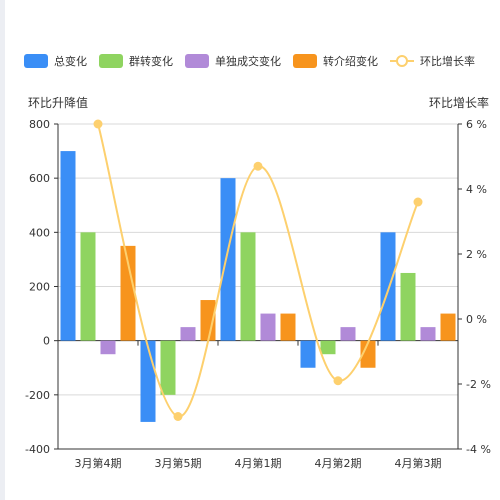 Image resolution: width=500 pixels, height=500 pixels. What do you see at coordinates (151, 61) in the screenshot?
I see `legend-label: 群转变化` at bounding box center [151, 61].